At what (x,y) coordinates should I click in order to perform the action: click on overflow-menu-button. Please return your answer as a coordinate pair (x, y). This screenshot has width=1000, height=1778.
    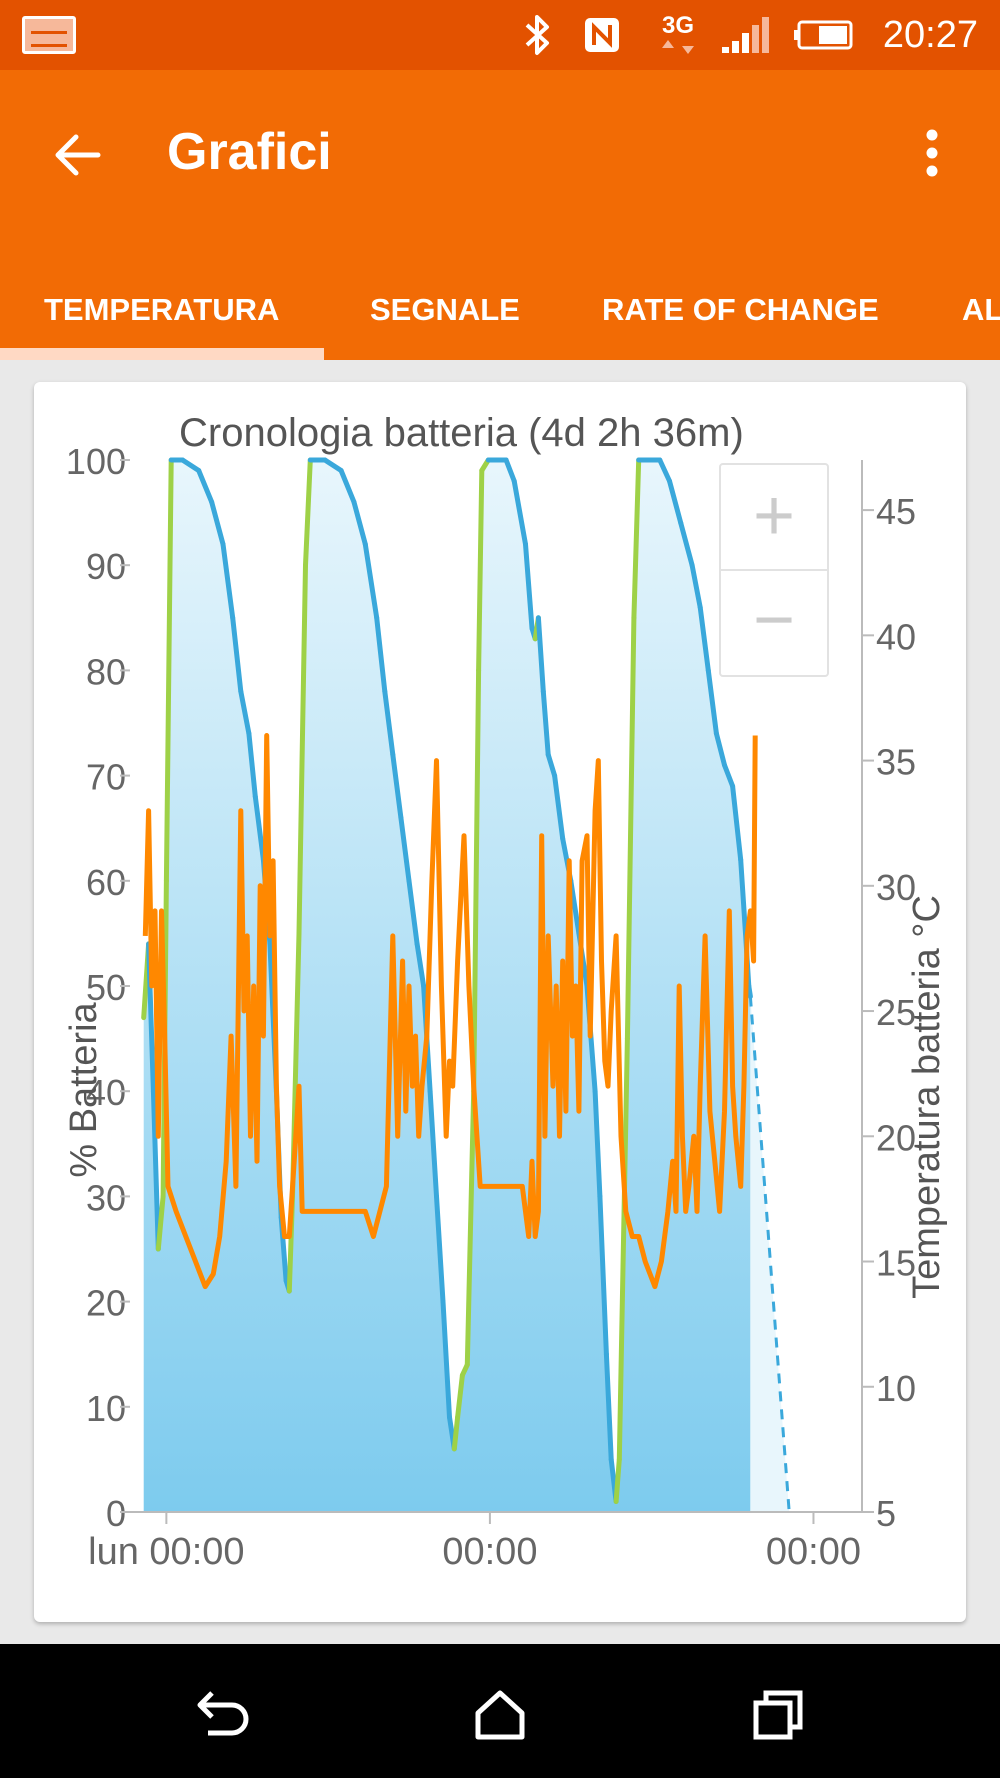
    Looking at the image, I should click on (932, 153).